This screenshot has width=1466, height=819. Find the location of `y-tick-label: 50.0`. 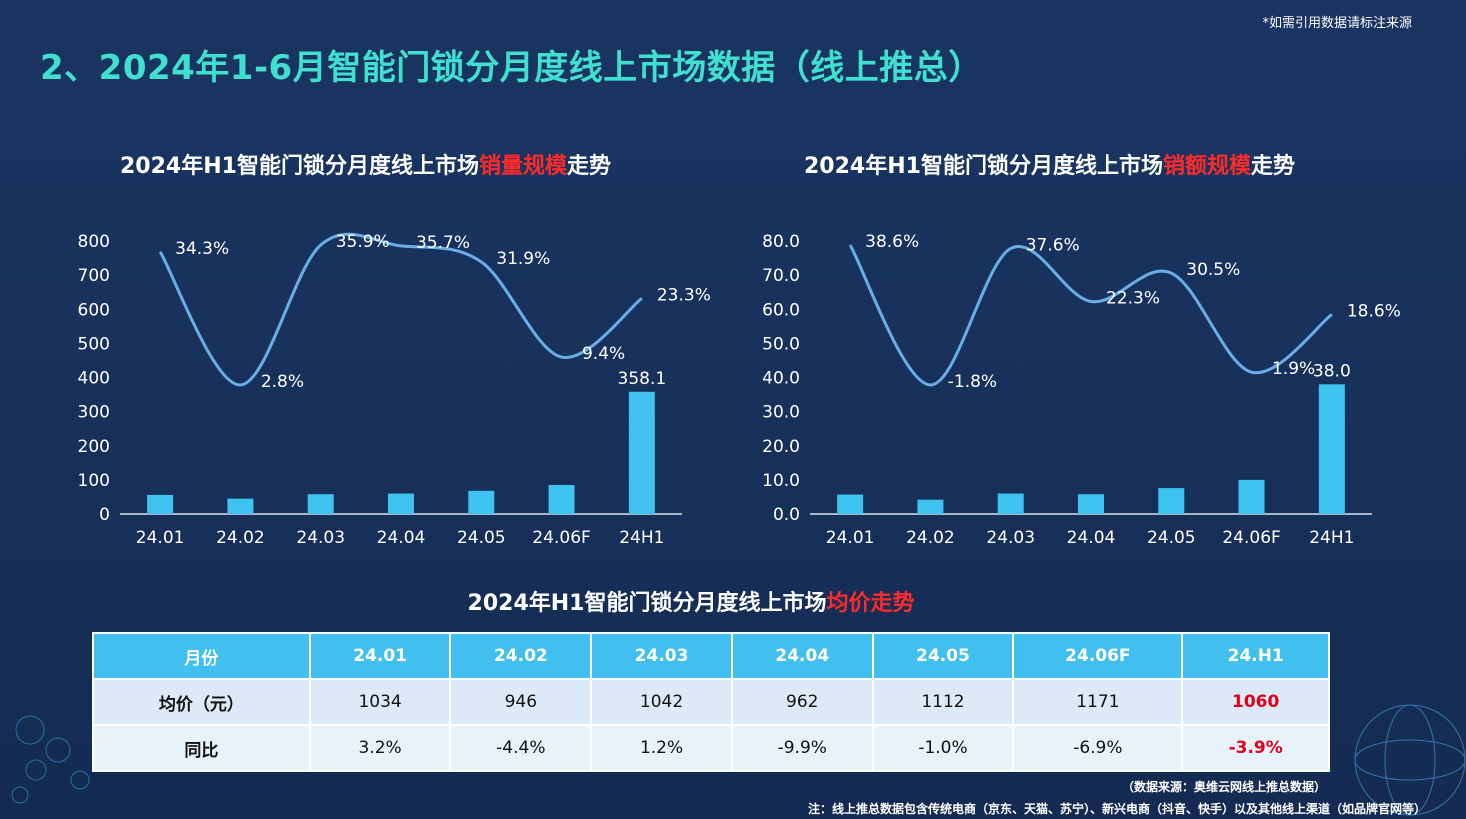

y-tick-label: 50.0 is located at coordinates (781, 344).